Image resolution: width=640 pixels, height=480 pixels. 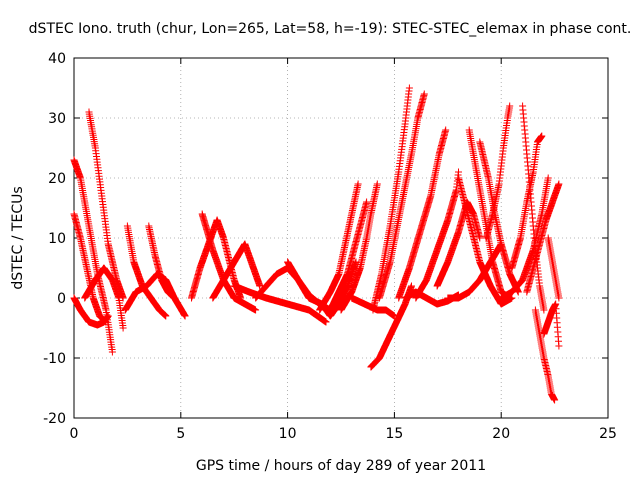 I want to click on y-tick-label: 10, so click(x=57, y=239).